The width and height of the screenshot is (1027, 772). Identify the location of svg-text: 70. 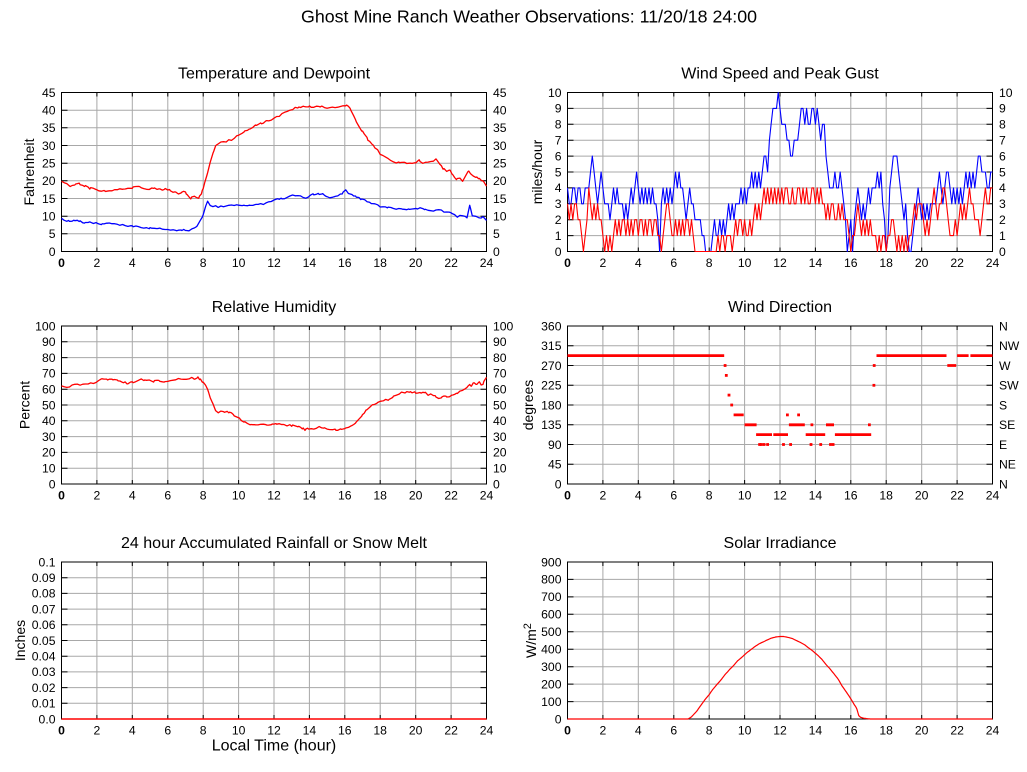
(500, 374).